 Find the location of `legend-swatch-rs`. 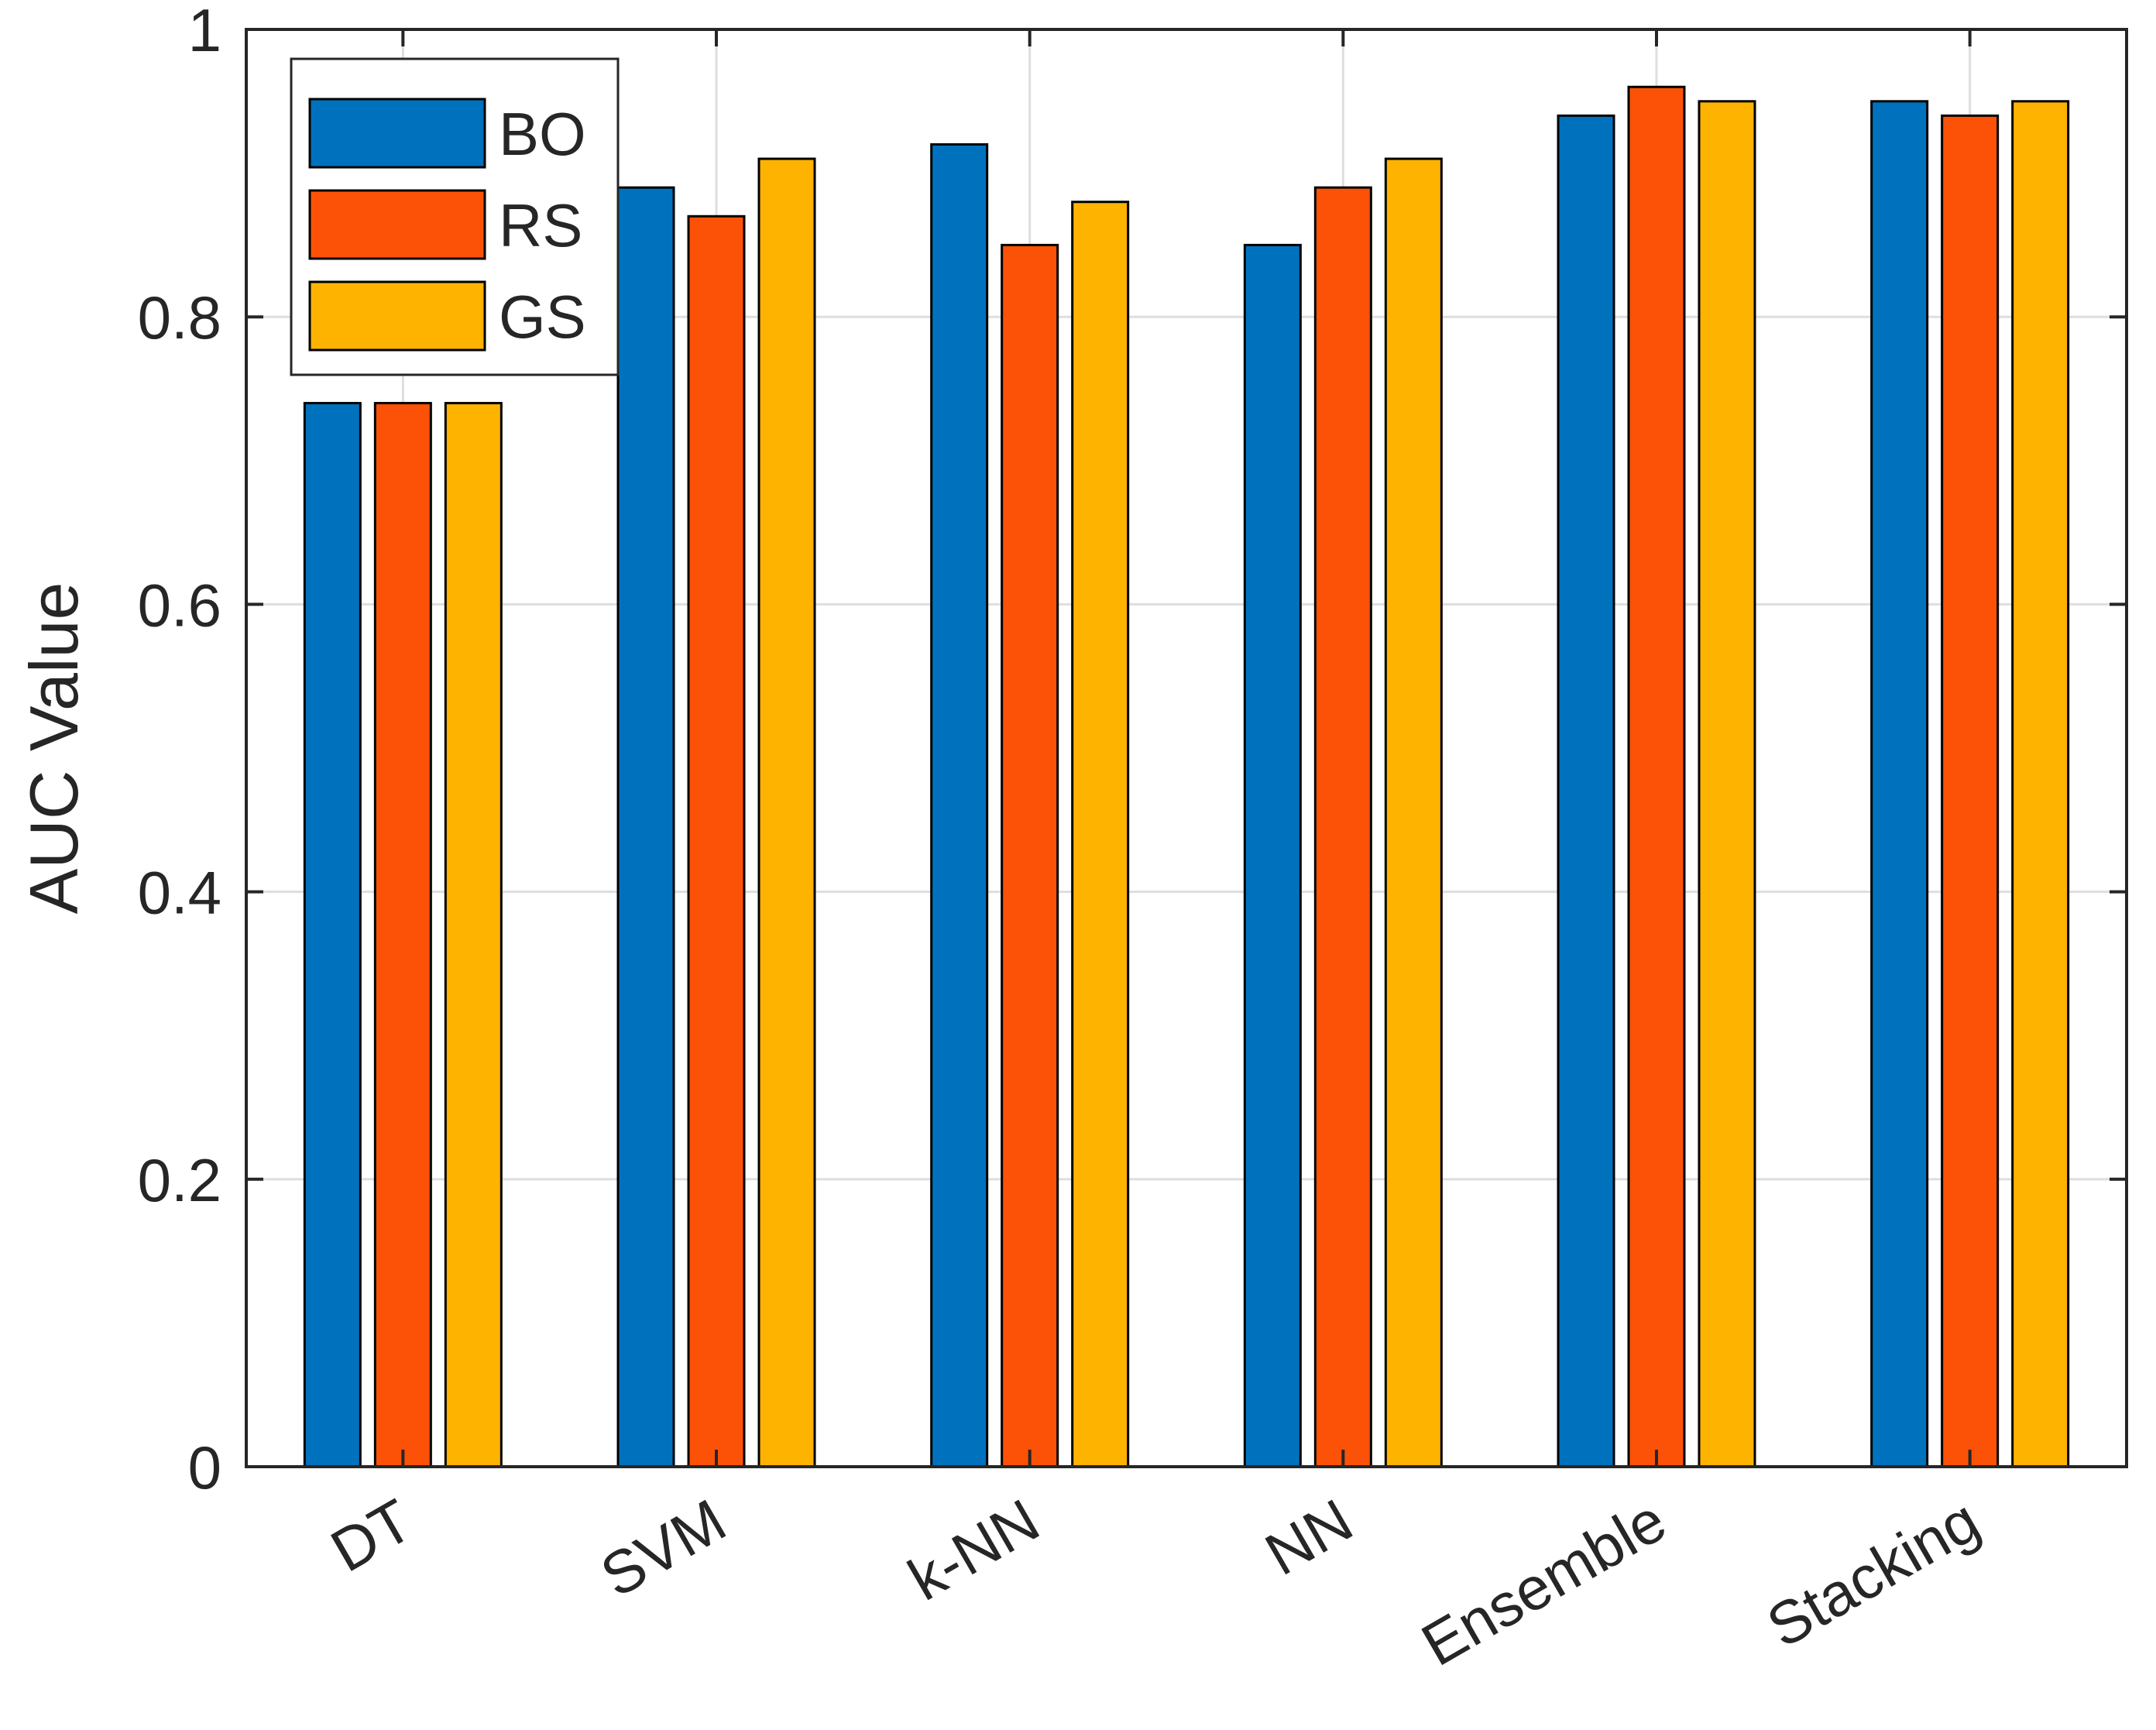

legend-swatch-rs is located at coordinates (397, 224).